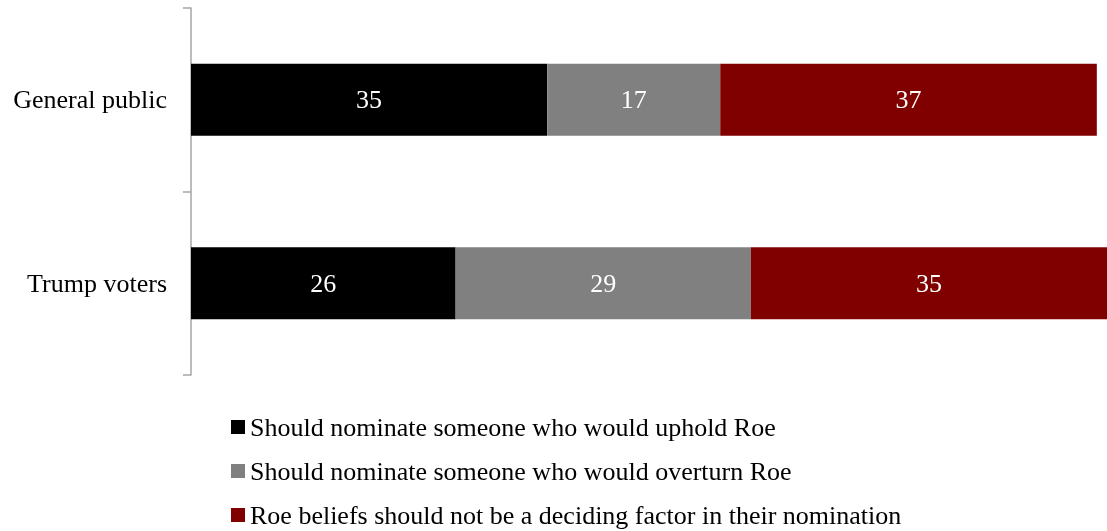 The height and width of the screenshot is (531, 1107). Describe the element at coordinates (90, 100) in the screenshot. I see `y-tick-label: General public` at that location.